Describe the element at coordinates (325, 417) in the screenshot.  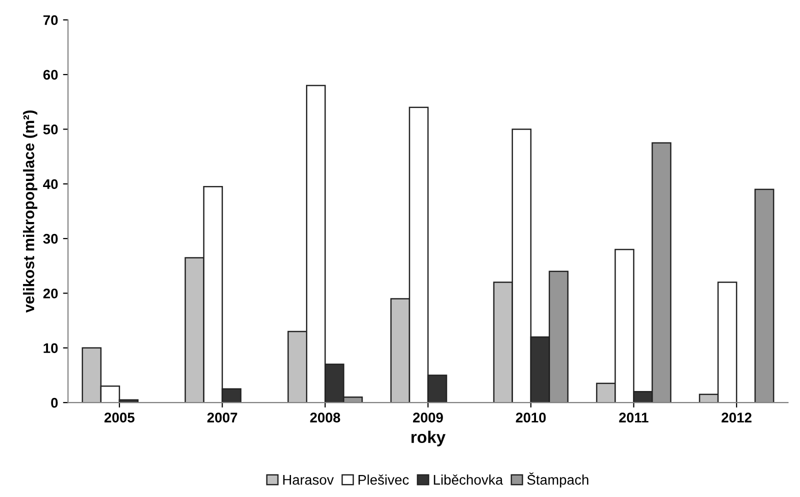
I see `x-tick-label: 2008` at that location.